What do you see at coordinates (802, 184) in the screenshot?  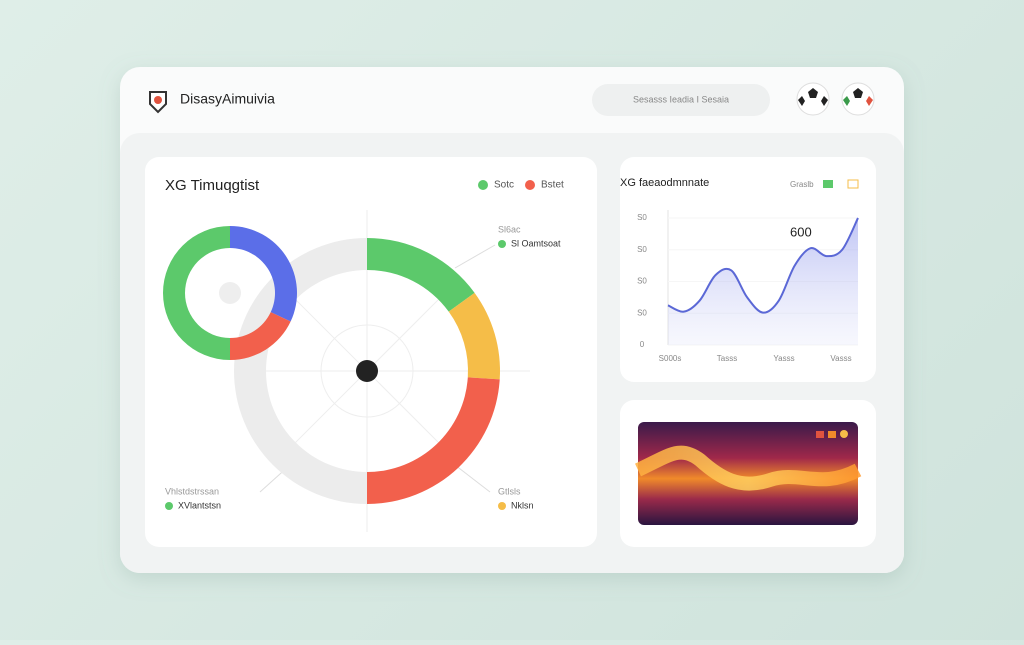 I see `badge: Graslb` at bounding box center [802, 184].